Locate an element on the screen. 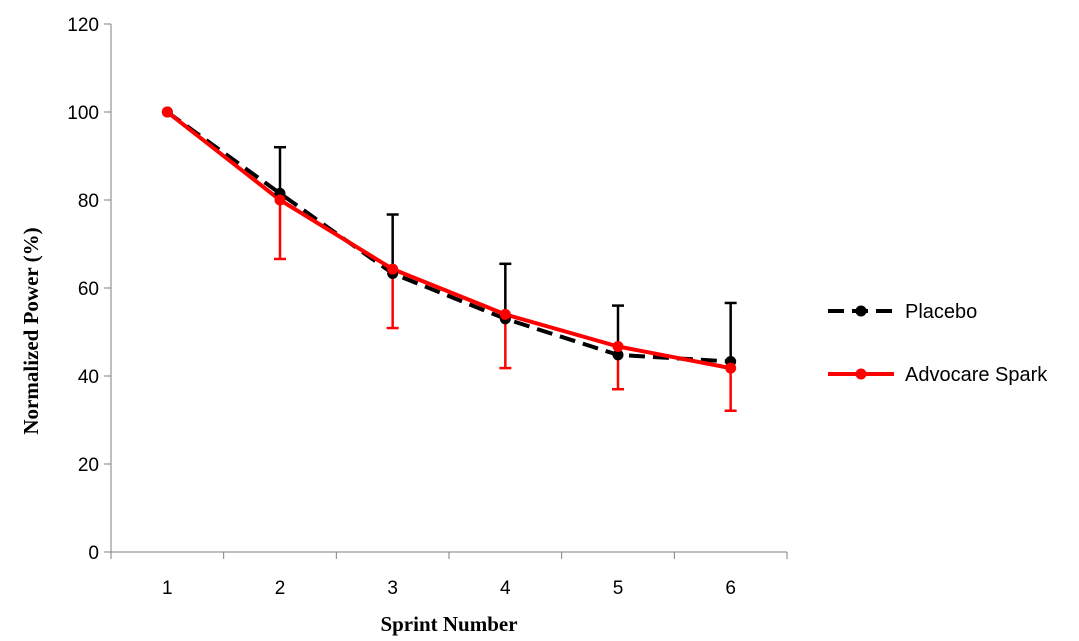  y-tick-label: 80 is located at coordinates (88, 201).